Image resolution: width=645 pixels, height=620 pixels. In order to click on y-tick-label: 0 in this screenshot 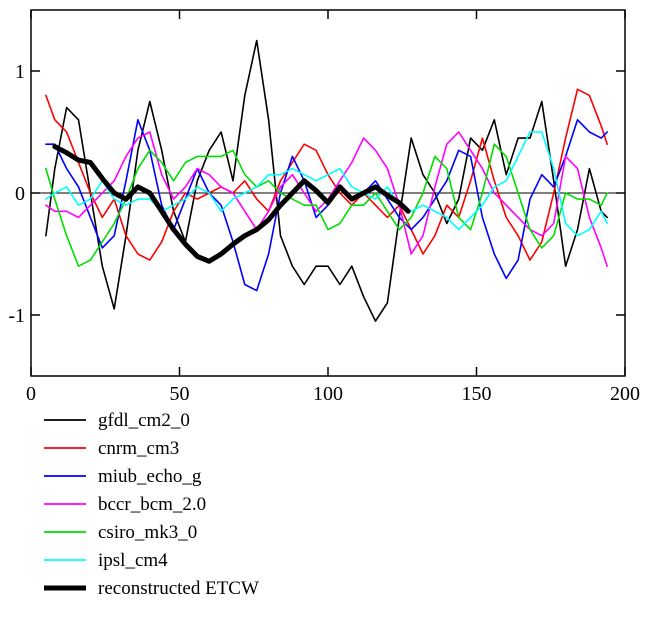, I will do `click(20, 194)`.